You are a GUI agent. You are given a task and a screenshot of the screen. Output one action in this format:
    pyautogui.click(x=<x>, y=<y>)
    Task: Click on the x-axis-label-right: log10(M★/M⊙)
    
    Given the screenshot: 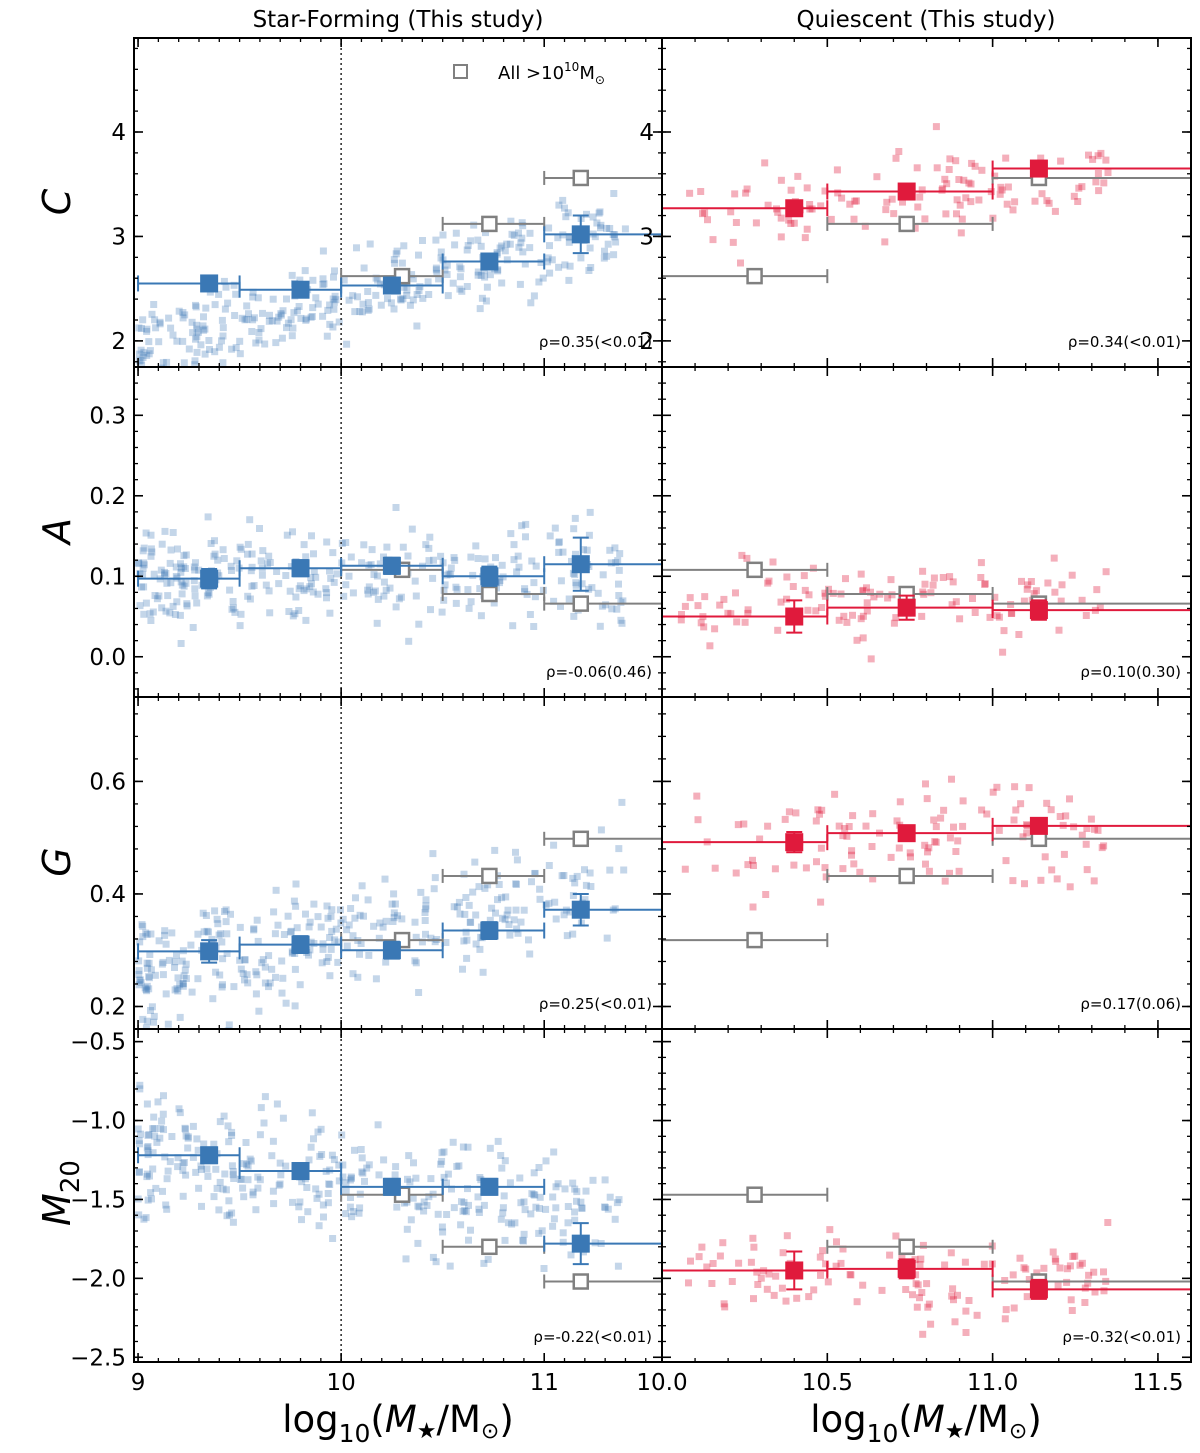 What is the action you would take?
    pyautogui.click(x=926, y=1423)
    